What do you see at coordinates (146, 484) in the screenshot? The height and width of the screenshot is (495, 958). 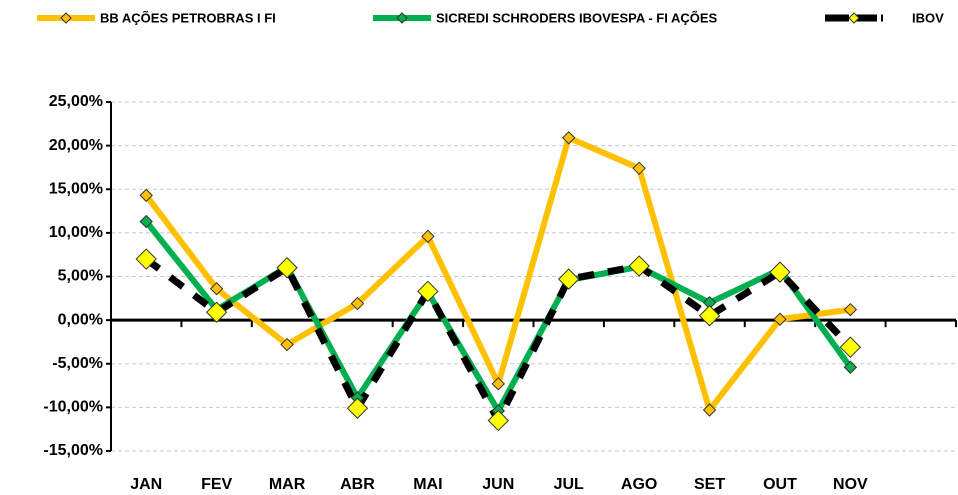 I see `x-tick-label: JAN` at bounding box center [146, 484].